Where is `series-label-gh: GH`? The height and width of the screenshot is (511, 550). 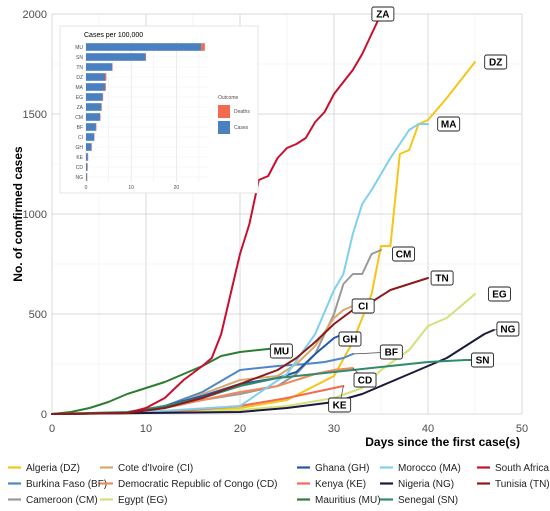
series-label-gh: GH is located at coordinates (349, 340).